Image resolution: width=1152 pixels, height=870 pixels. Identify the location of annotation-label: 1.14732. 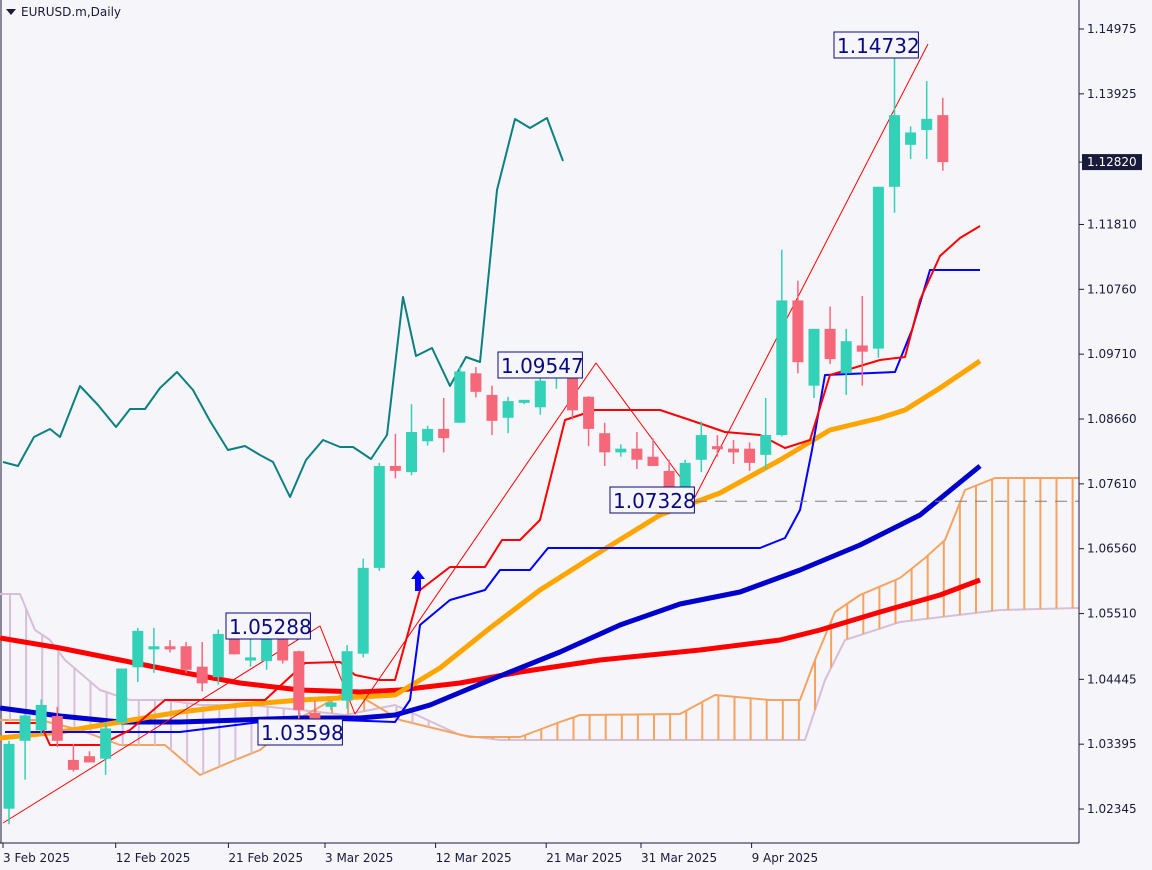
(878, 46).